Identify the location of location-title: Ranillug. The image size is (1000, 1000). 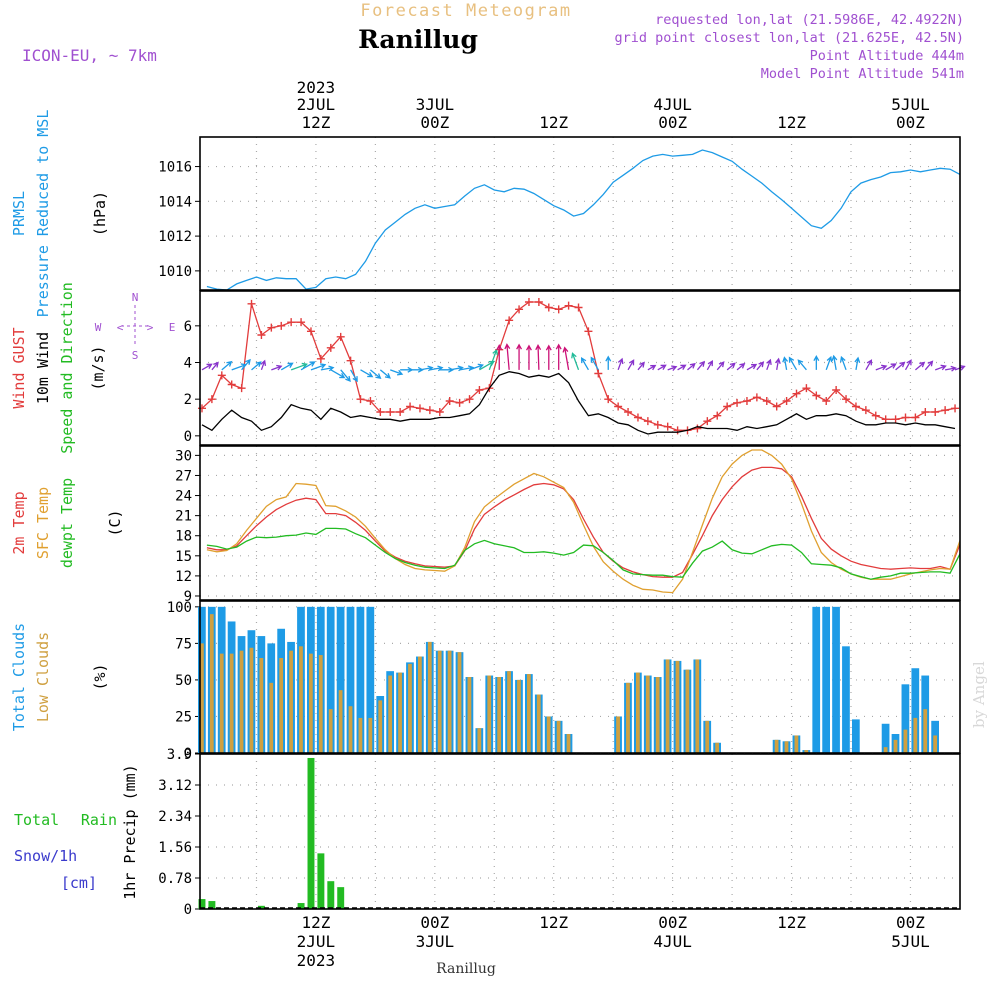
(418, 39).